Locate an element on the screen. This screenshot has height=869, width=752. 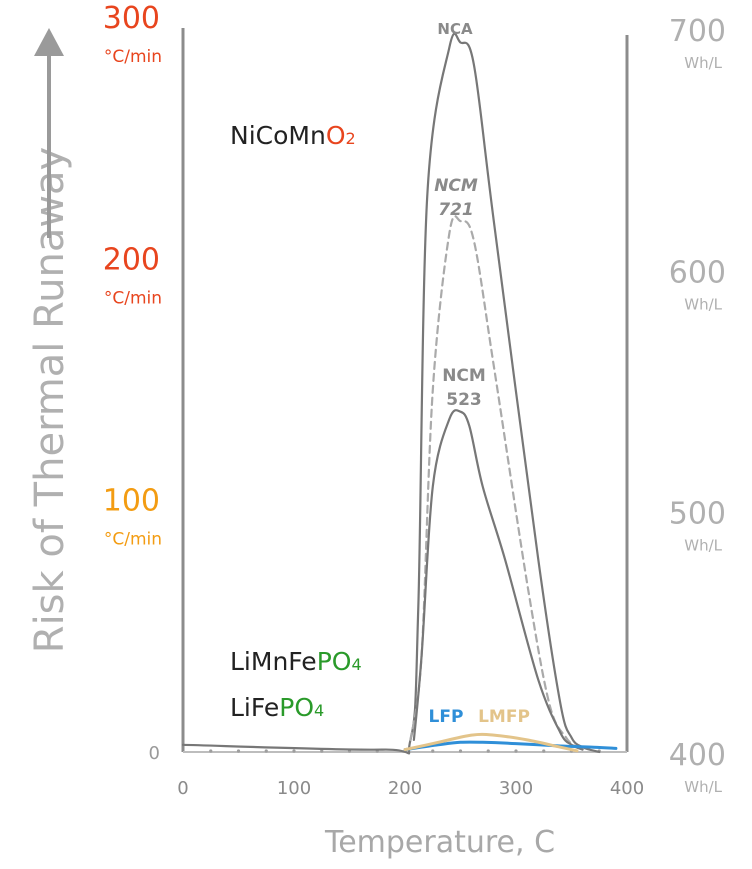
chem-label-limnfepo4: LiMnFePO4 is located at coordinates (296, 661).